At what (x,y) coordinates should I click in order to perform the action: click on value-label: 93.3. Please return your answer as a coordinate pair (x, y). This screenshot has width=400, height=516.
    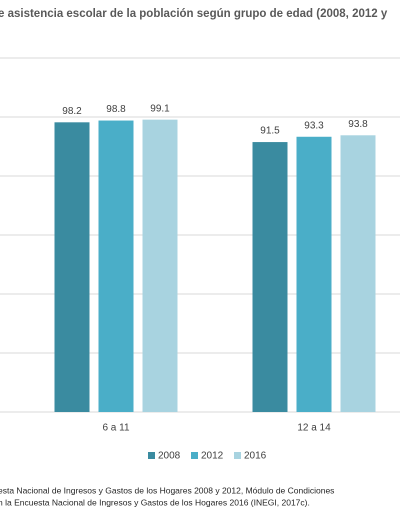
    Looking at the image, I should click on (314, 125).